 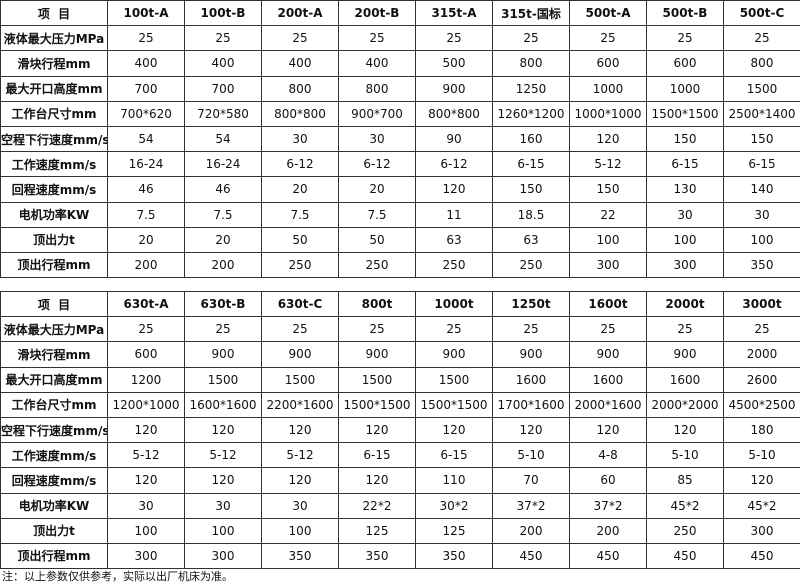 What do you see at coordinates (146, 304) in the screenshot?
I see `header-model: 630t-A` at bounding box center [146, 304].